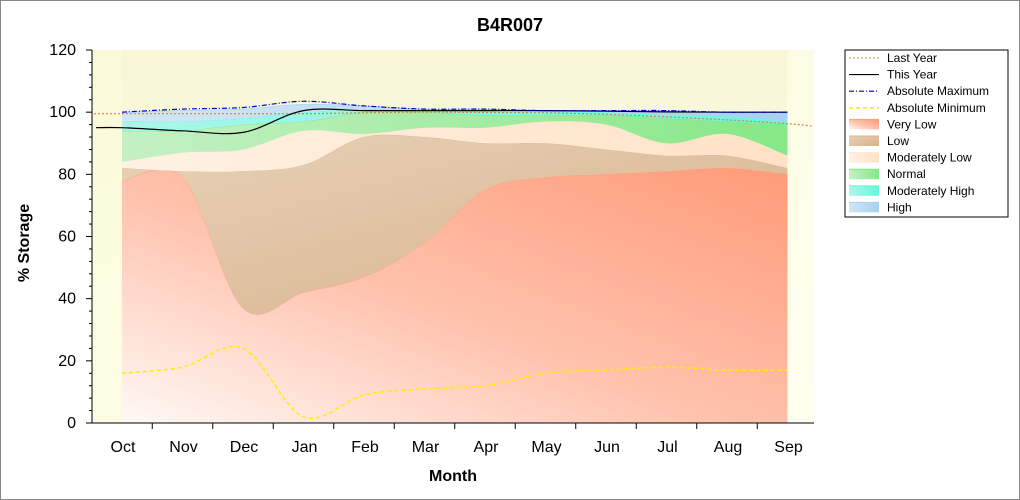  I want to click on legend-label-absolute-minimum: Absolute Minimum, so click(936, 108).